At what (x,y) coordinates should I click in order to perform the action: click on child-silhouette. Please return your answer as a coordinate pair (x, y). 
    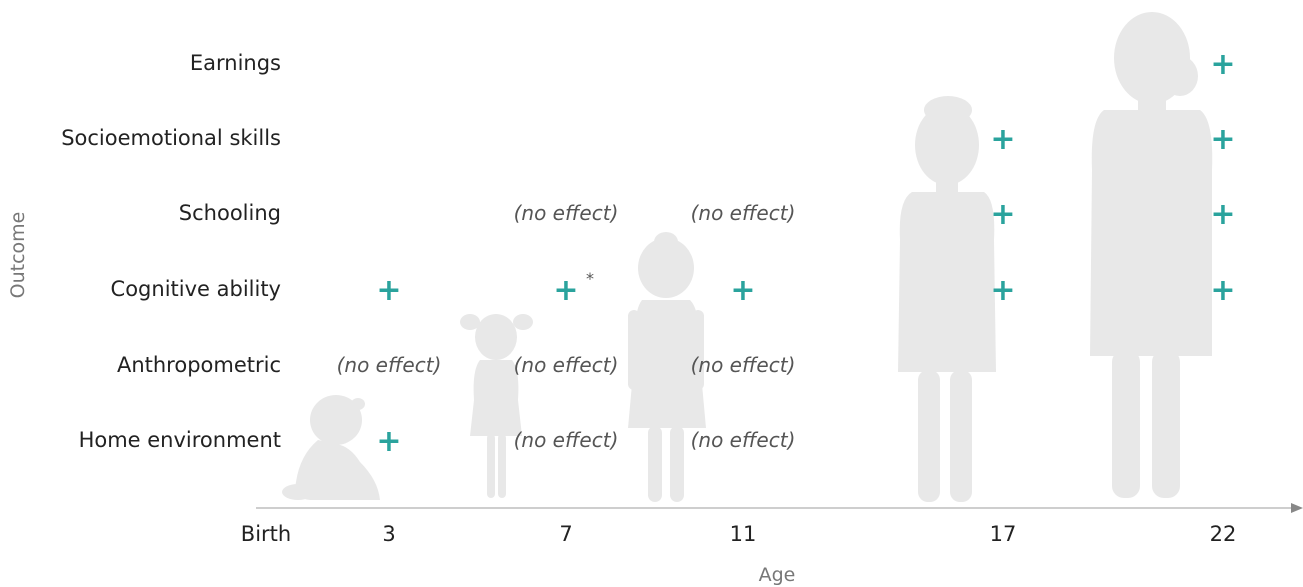
    Looking at the image, I should click on (667, 367).